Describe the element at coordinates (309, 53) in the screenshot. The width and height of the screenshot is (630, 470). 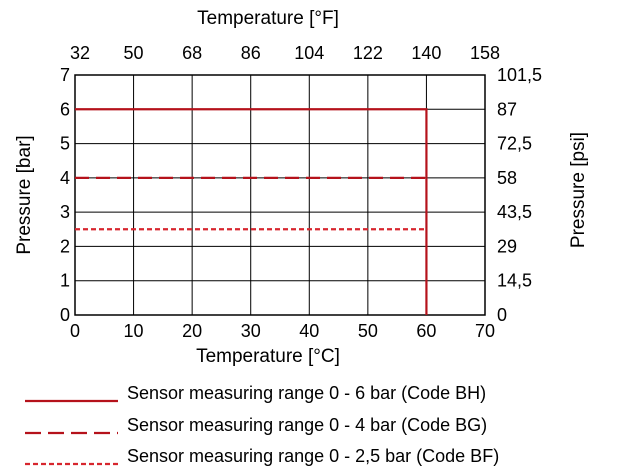
I see `x-top-tick-label: 104` at that location.